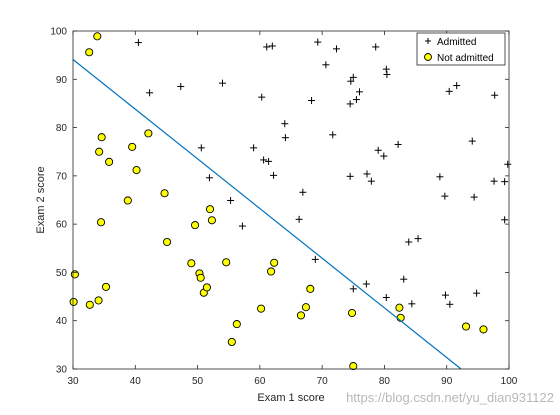  Describe the element at coordinates (428, 41) in the screenshot. I see `legend-plus-marker` at that location.